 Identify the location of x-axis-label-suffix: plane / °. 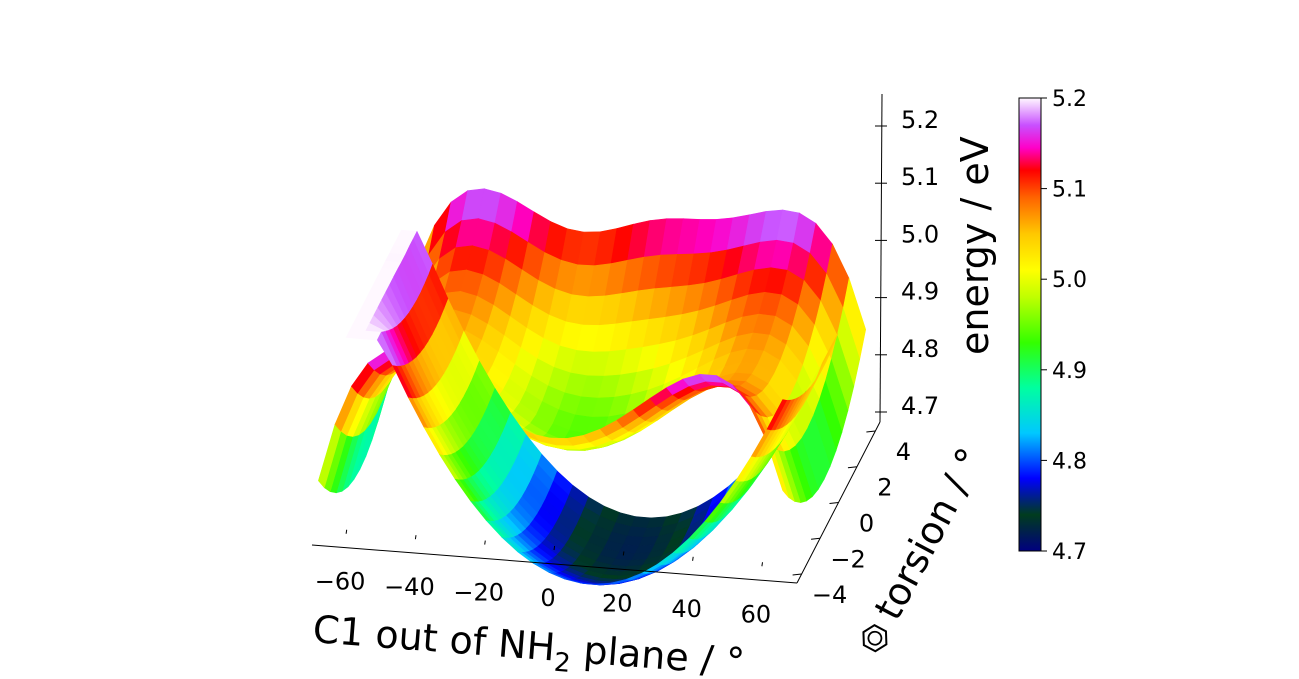
(658, 653).